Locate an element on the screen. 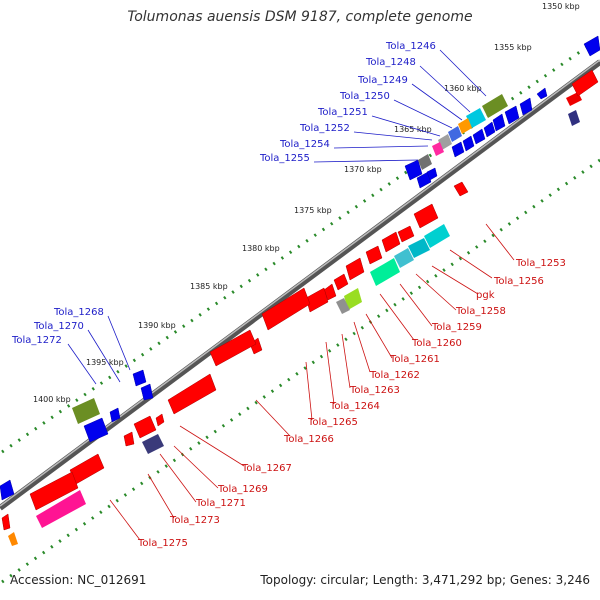 The image size is (600, 600). gene-label-reverse: Tola_1265 is located at coordinates (332, 422).